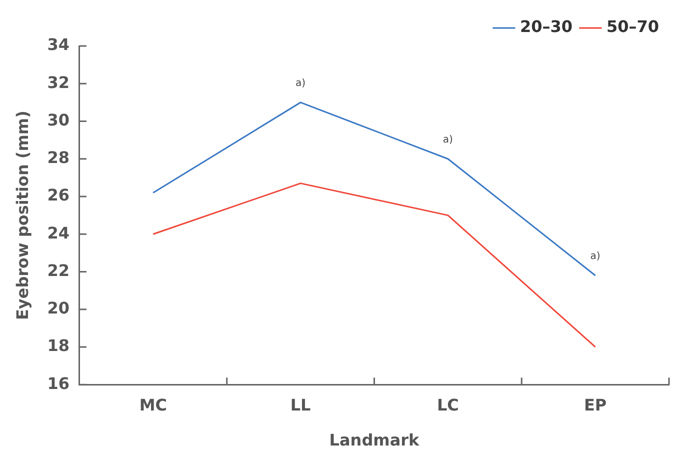 The height and width of the screenshot is (460, 689). What do you see at coordinates (58, 44) in the screenshot?
I see `y-tick-label: 34` at bounding box center [58, 44].